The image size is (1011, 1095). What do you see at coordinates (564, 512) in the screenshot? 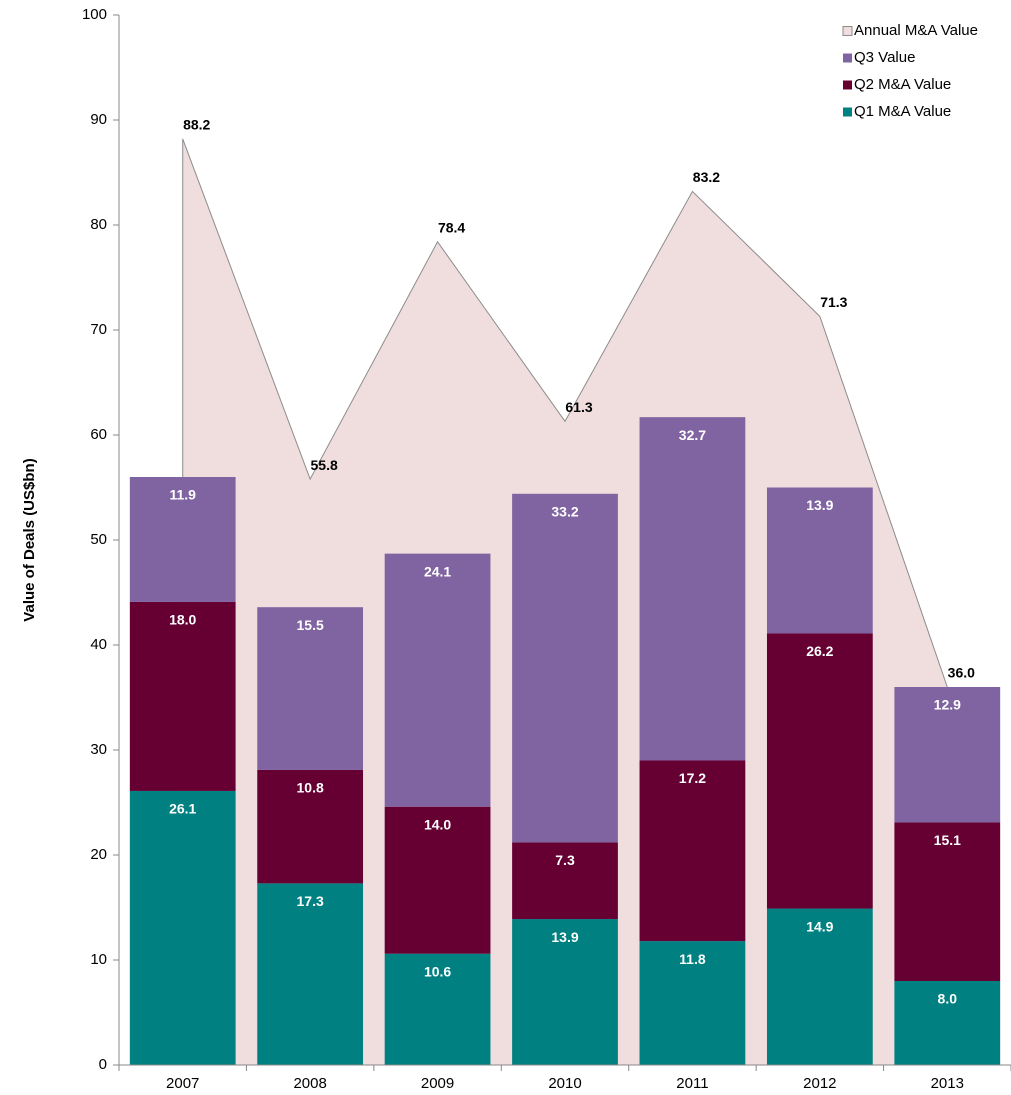
I see `data-label: 33.2` at bounding box center [564, 512].